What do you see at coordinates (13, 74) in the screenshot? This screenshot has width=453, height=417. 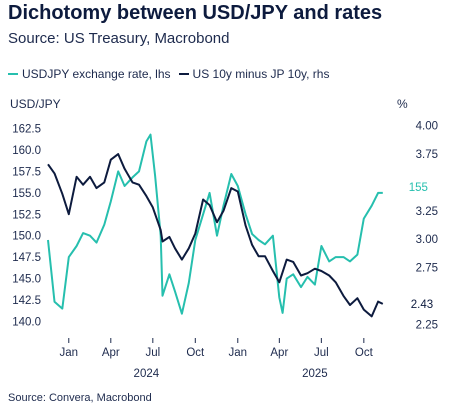 I see `legend-swatch-usdjpy` at bounding box center [13, 74].